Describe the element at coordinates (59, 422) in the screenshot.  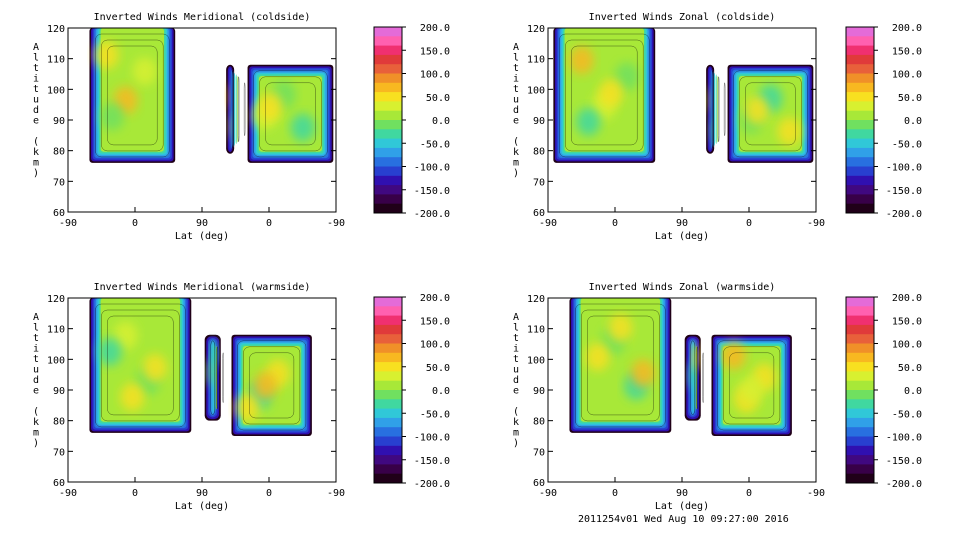
I see `y-tick-label: 80` at that location.